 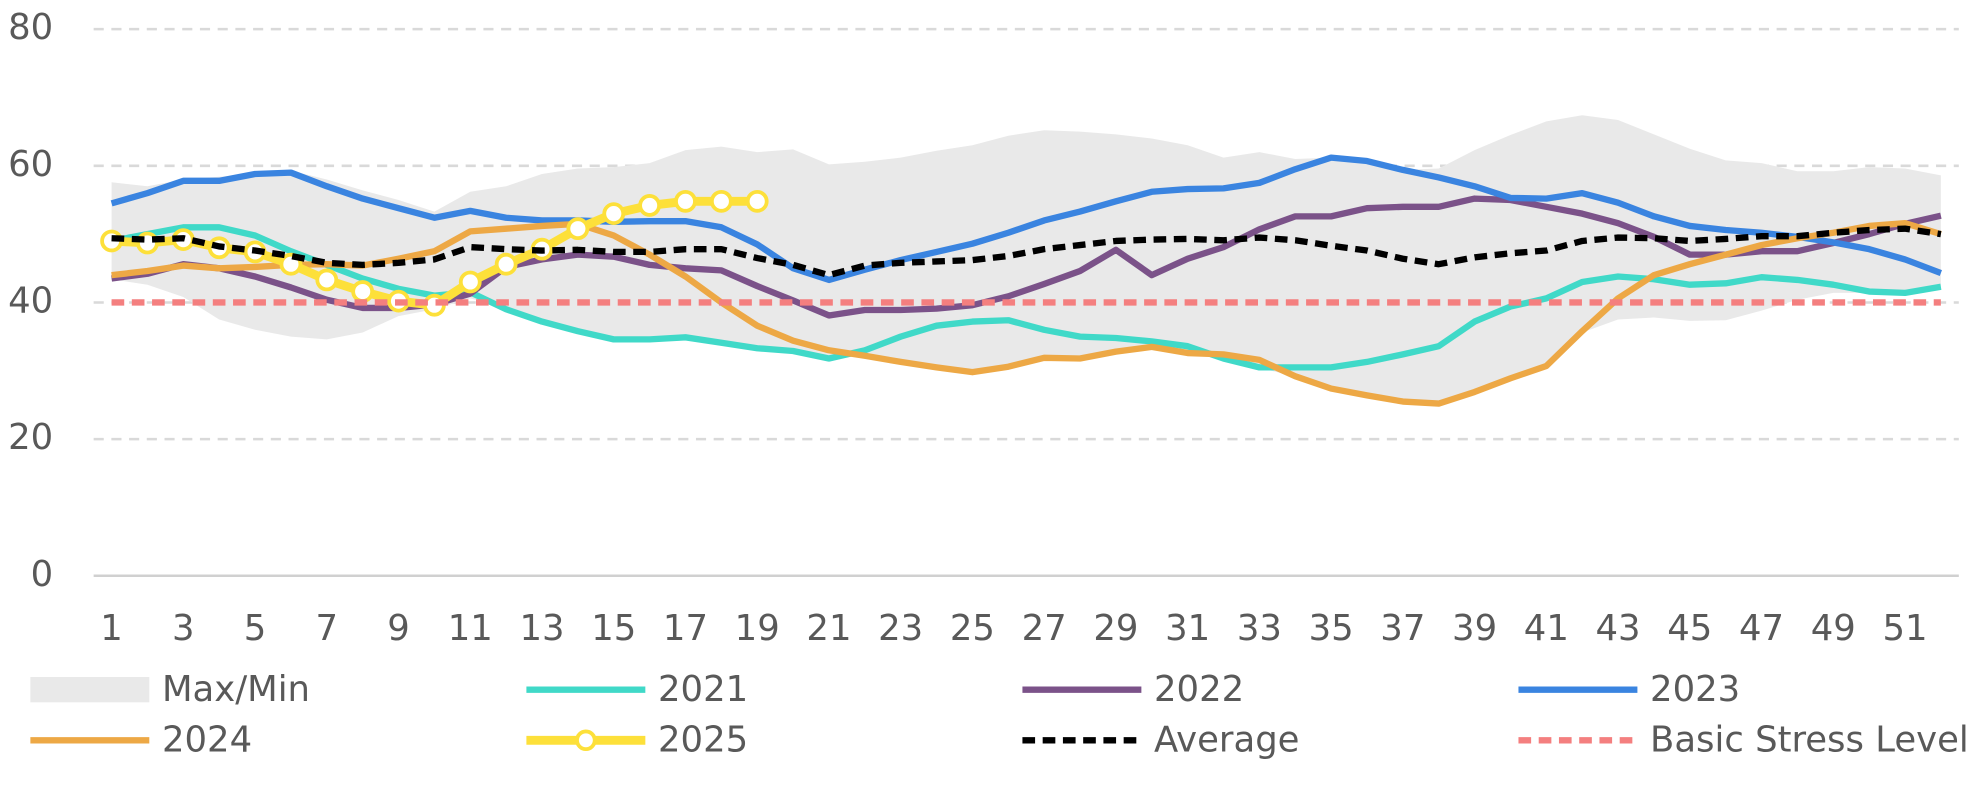 I want to click on legend-label: 2023, so click(x=1695, y=689).